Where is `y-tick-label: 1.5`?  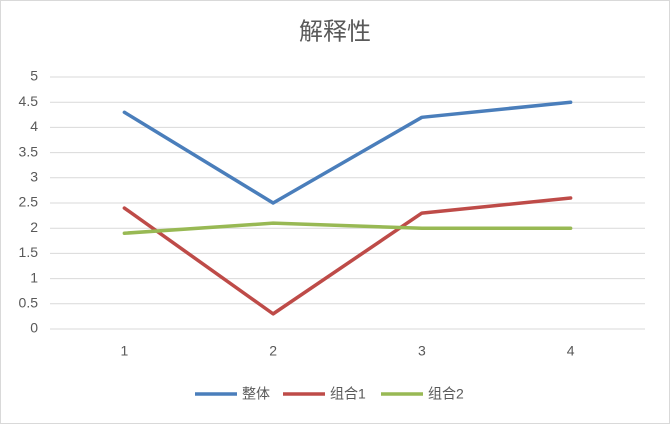
y-tick-label: 1.5 is located at coordinates (29, 252).